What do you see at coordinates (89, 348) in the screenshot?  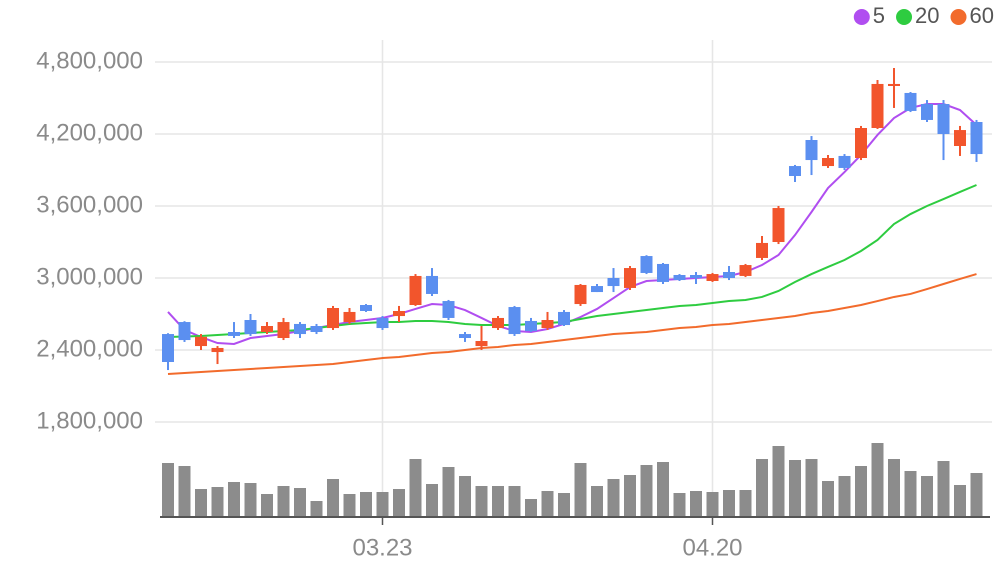 I see `y-tick-label: 2,400,000` at bounding box center [89, 348].